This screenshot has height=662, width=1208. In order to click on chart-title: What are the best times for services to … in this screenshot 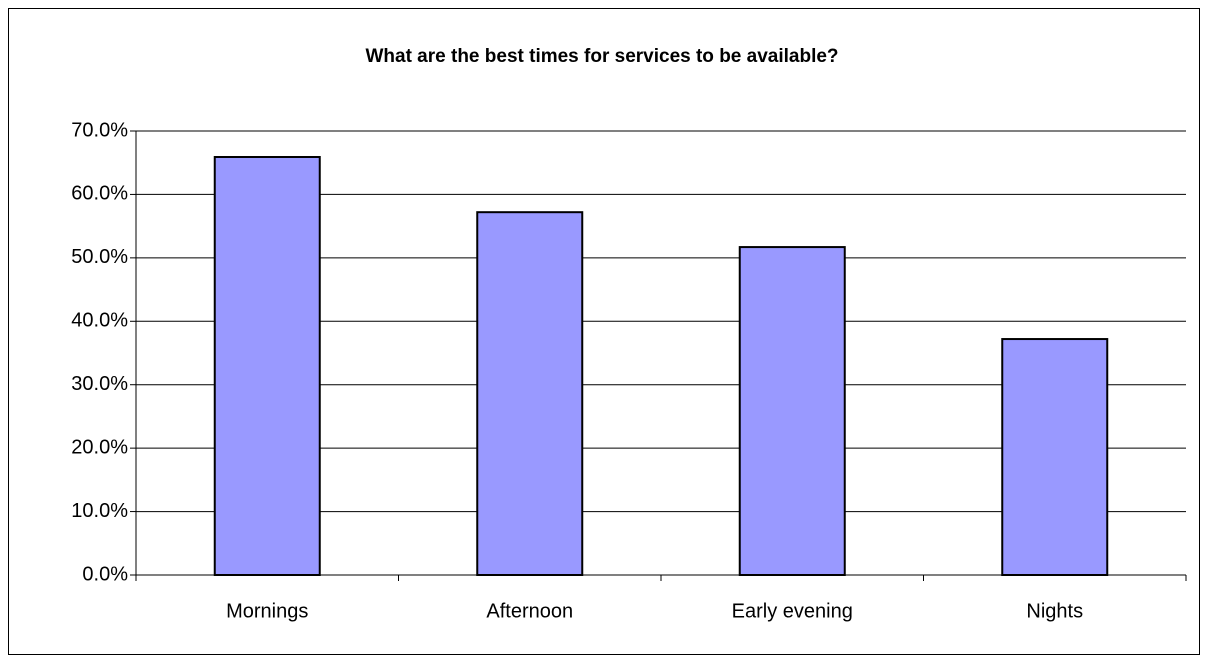, I will do `click(601, 56)`.